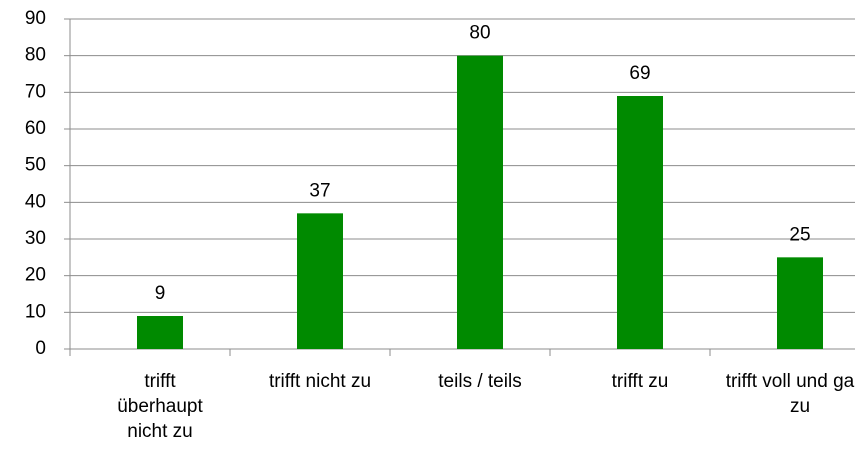 This screenshot has height=455, width=855. I want to click on x-tick-label: trifft zu, so click(640, 381).